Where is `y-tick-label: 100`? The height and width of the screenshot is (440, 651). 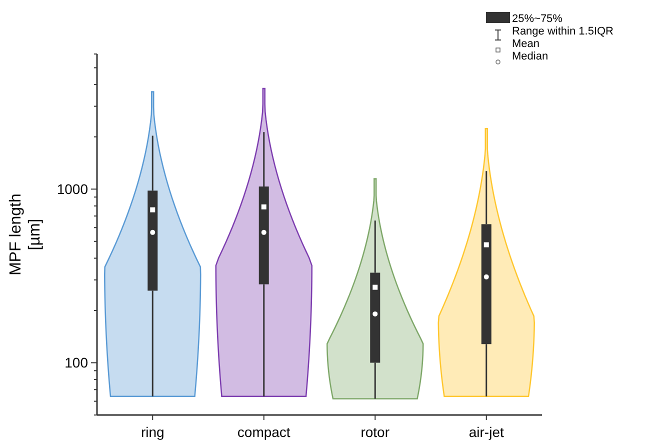
y-tick-label: 100 is located at coordinates (76, 362).